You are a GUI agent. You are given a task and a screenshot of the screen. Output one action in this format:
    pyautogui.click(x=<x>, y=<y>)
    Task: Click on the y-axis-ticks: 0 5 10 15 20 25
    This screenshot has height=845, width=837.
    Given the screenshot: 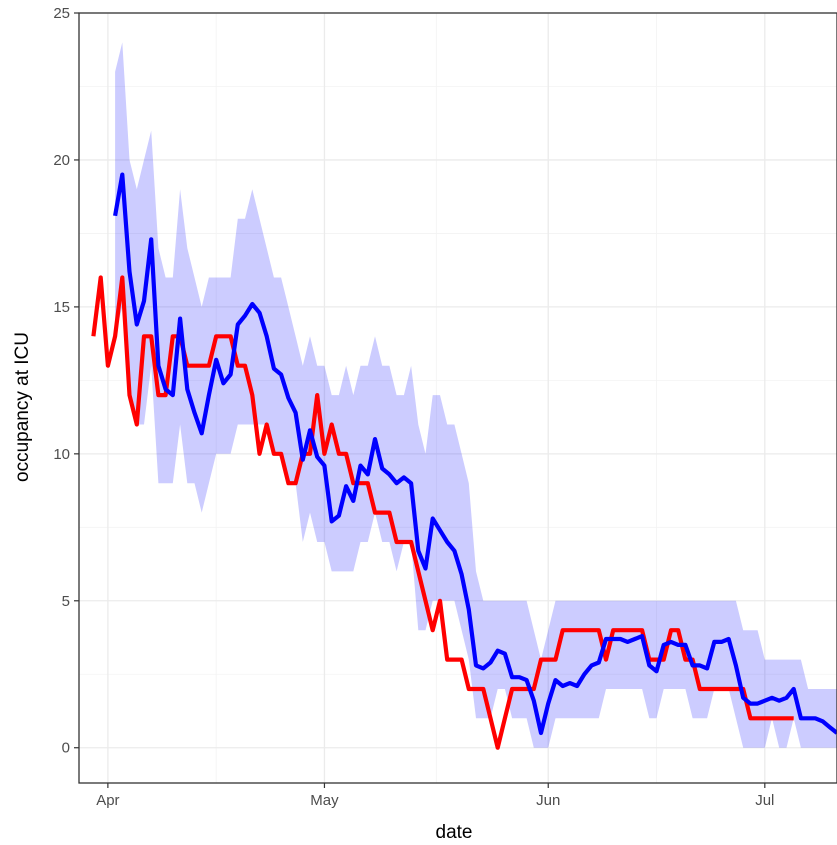 What is the action you would take?
    pyautogui.click(x=66, y=381)
    